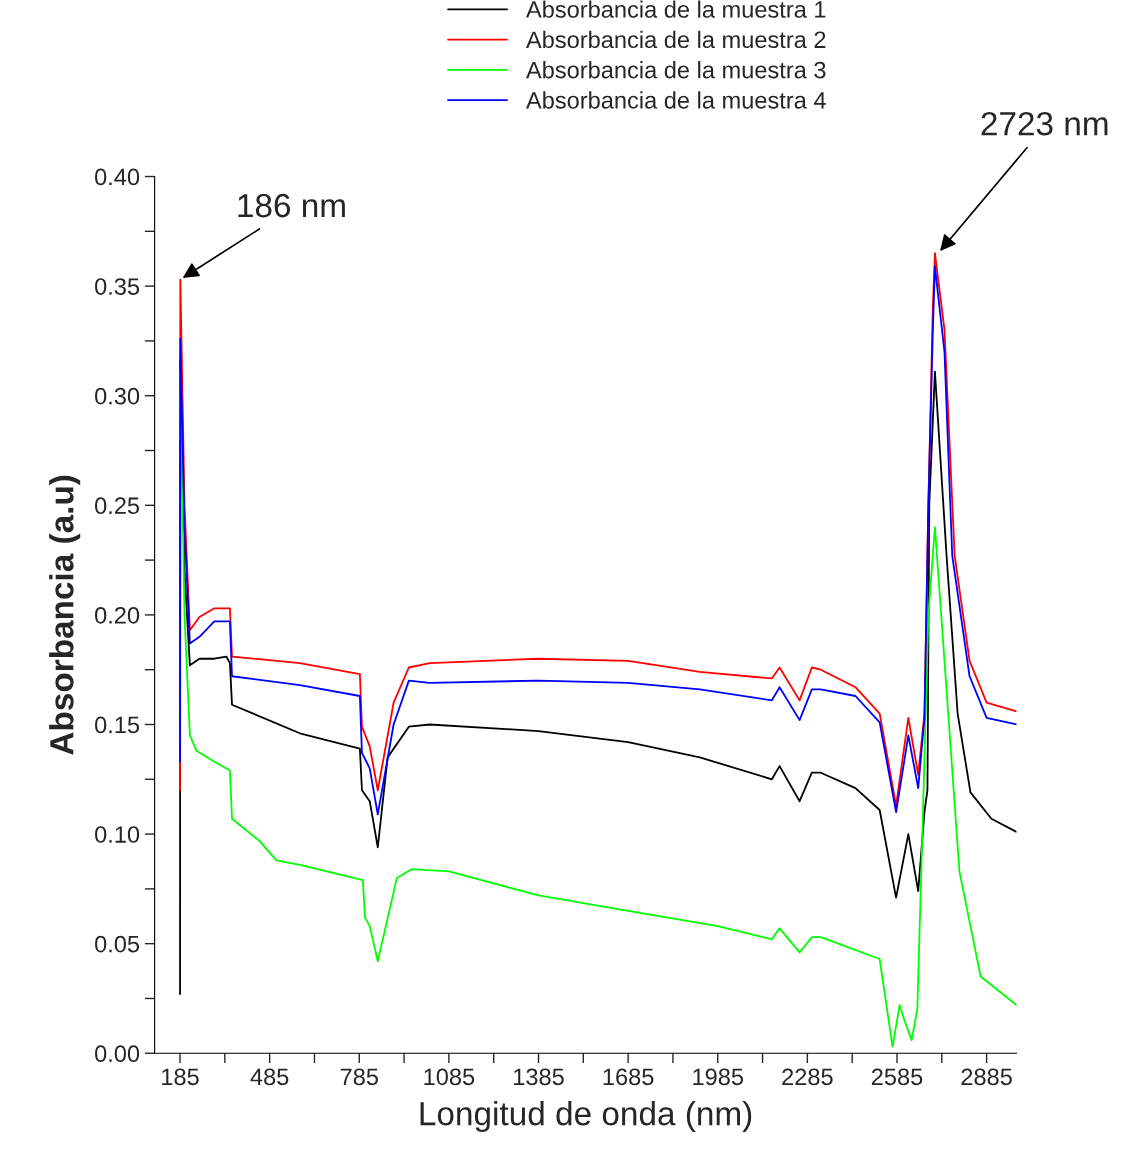  I want to click on x-tick-label: 1085, so click(449, 1077).